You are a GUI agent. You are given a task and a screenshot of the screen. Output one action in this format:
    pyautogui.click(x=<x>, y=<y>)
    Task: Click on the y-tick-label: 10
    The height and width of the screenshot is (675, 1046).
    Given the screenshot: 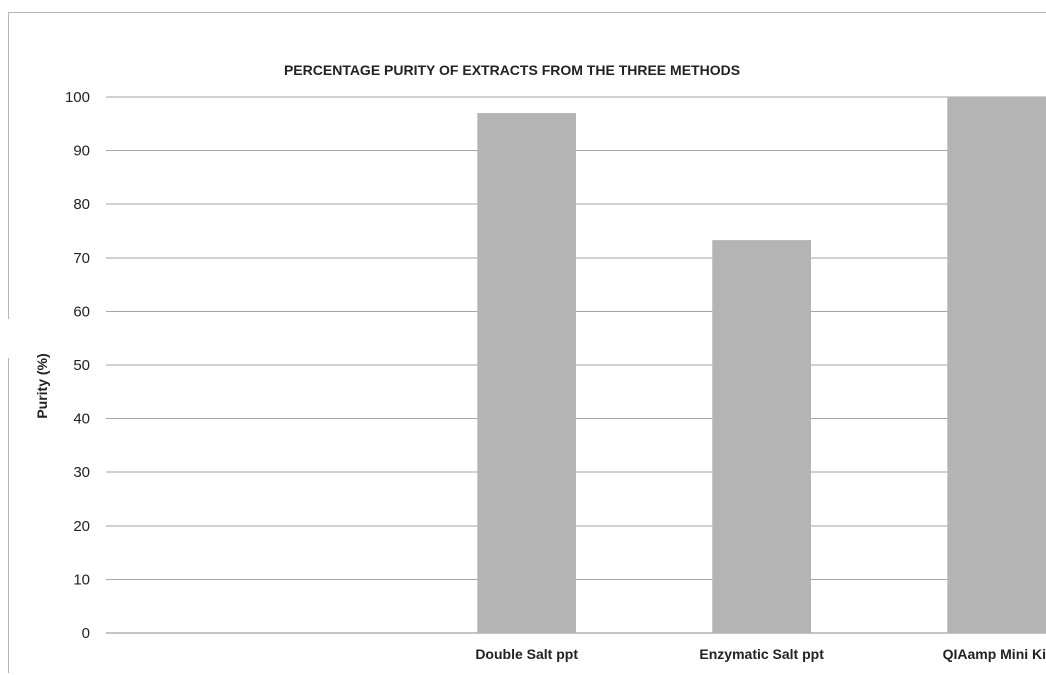 What is the action you would take?
    pyautogui.click(x=81, y=579)
    